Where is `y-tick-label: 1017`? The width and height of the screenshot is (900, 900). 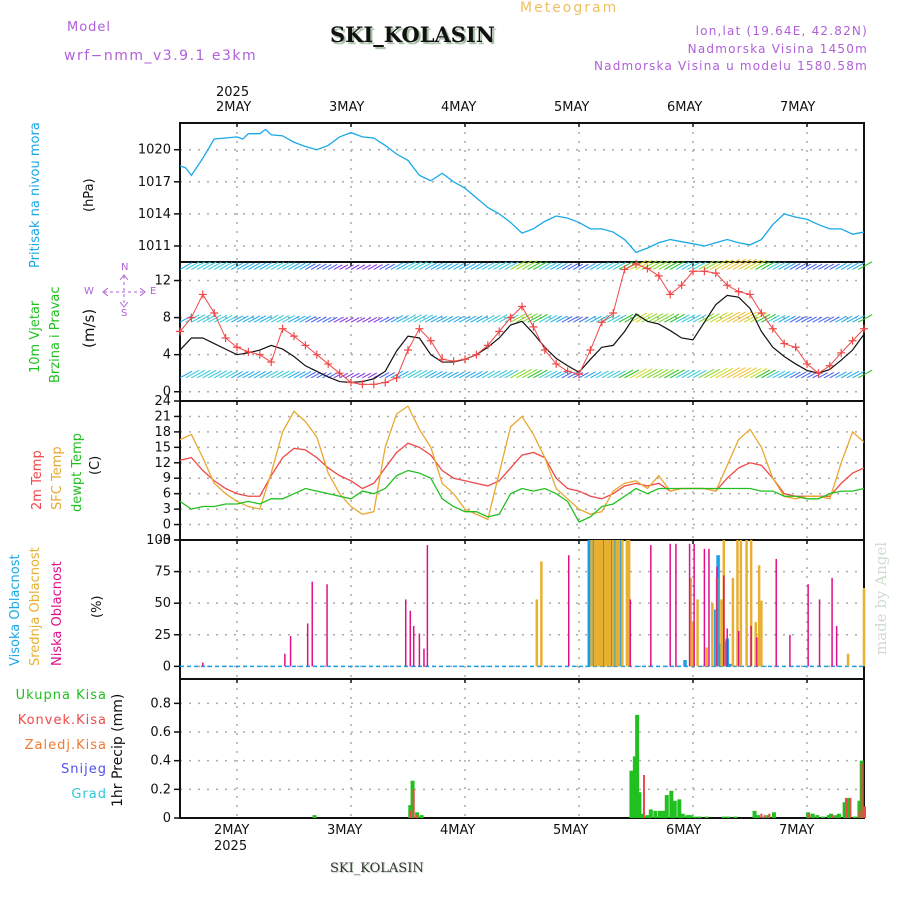
y-tick-label: 1017 is located at coordinates (154, 182).